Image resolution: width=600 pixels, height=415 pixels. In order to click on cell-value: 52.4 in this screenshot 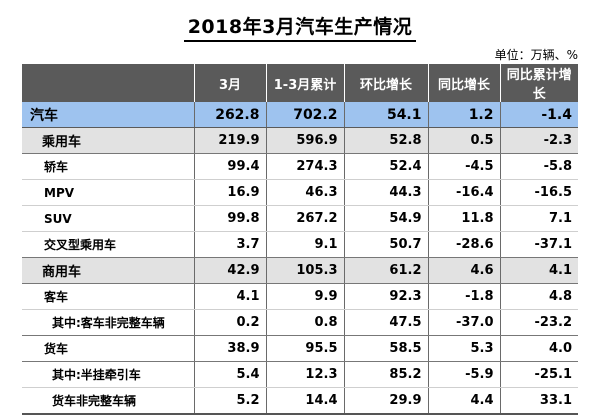, I will do `click(386, 166)`.